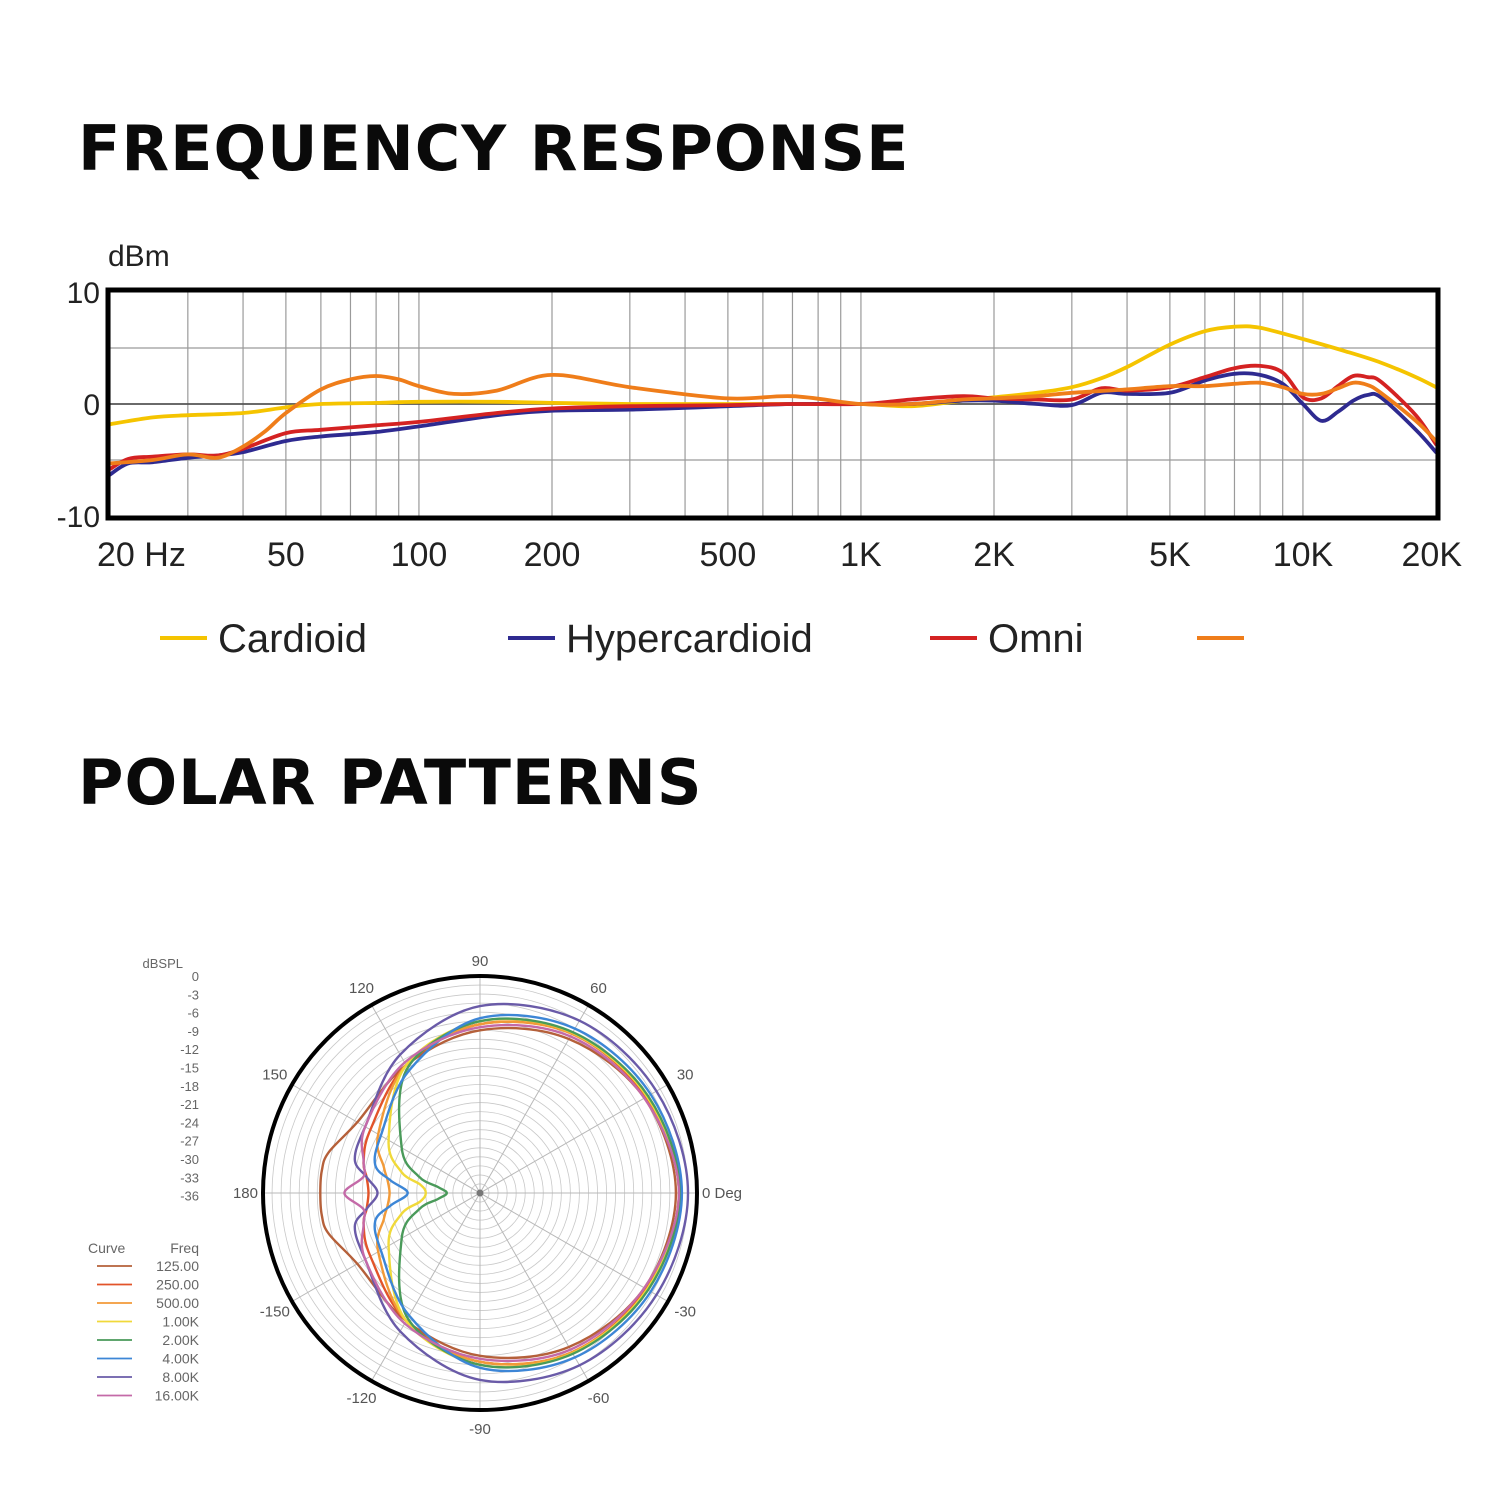  I want to click on legend-frequency: 1.00K, so click(180, 1322).